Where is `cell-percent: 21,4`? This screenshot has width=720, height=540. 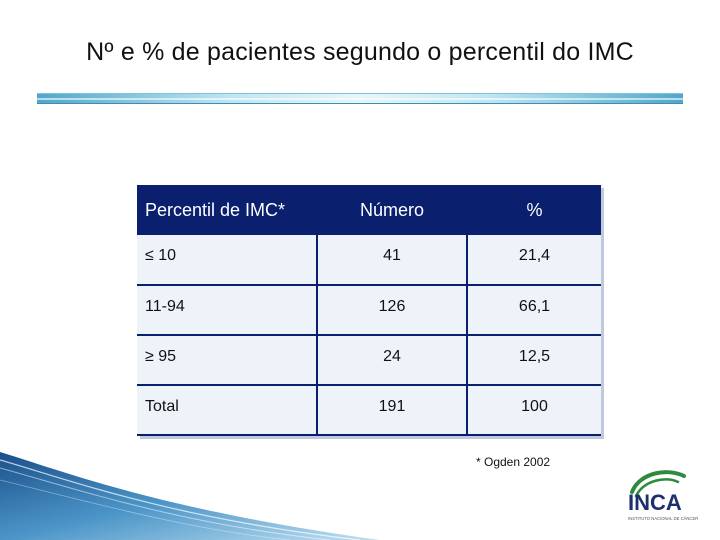
cell-percent: 21,4 is located at coordinates (534, 260).